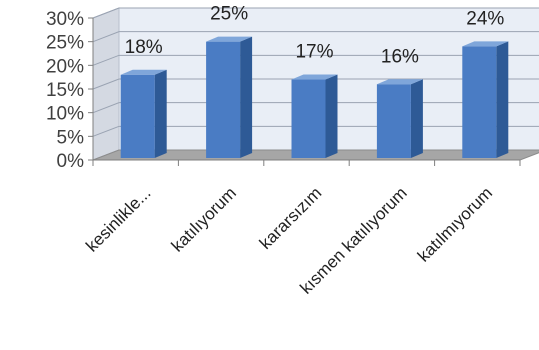 This screenshot has height=350, width=539. I want to click on y-tick-label: 10%, so click(65, 114).